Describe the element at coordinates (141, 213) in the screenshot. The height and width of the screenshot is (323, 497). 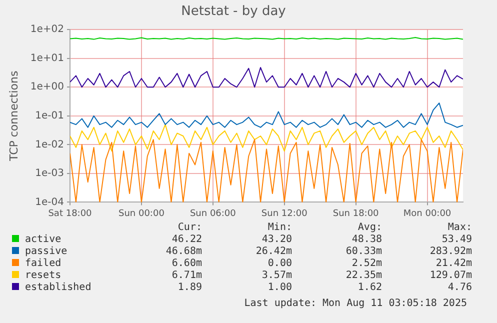
I see `x-tick-label: Sun 00:00` at that location.